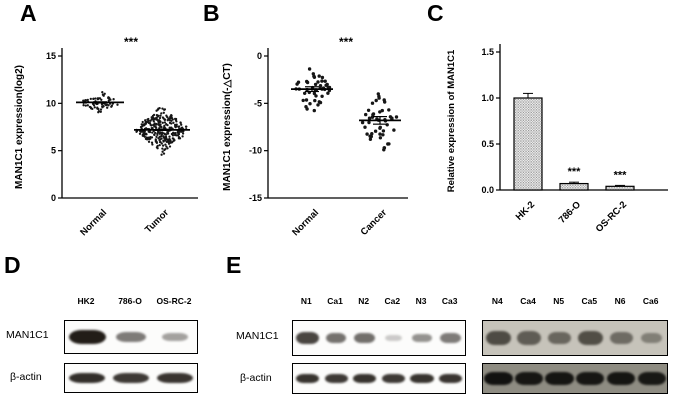 This screenshot has width=674, height=407. What do you see at coordinates (53, 151) in the screenshot?
I see `y-tick-label: 5` at bounding box center [53, 151].